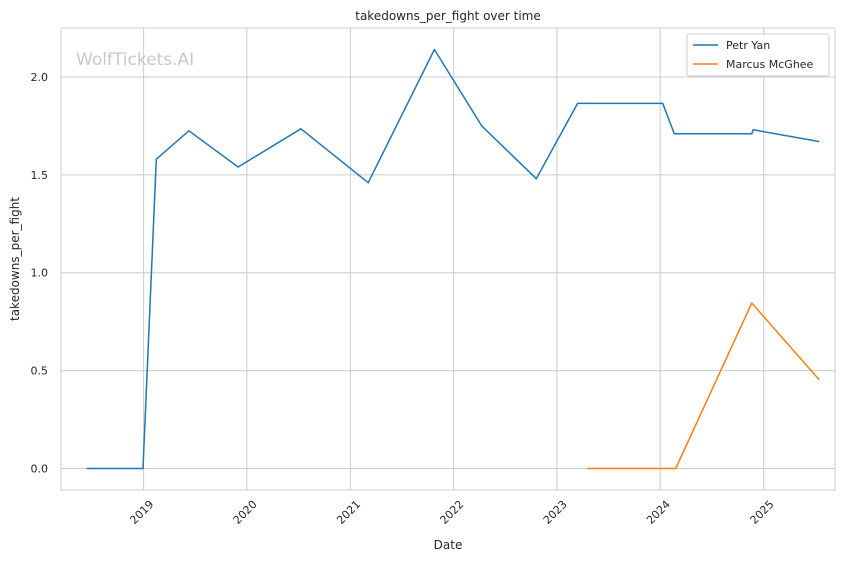  Describe the element at coordinates (448, 16) in the screenshot. I see `chart-title: takedowns_per_fight over time` at that location.